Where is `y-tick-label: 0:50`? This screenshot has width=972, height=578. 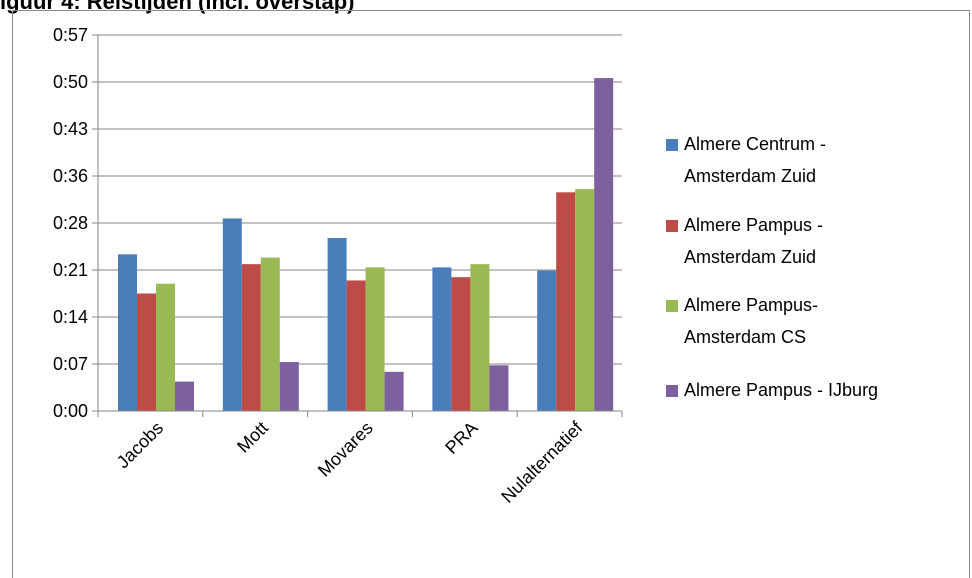
y-tick-label: 0:50 is located at coordinates (70, 82).